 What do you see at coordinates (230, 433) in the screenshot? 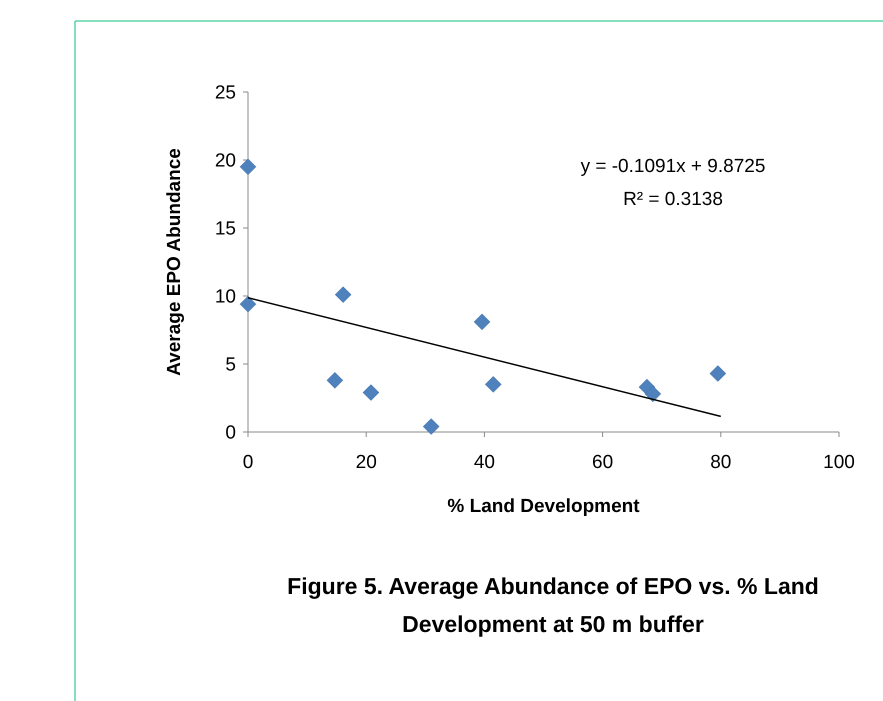
I see `y-tick-label: 0` at bounding box center [230, 433].